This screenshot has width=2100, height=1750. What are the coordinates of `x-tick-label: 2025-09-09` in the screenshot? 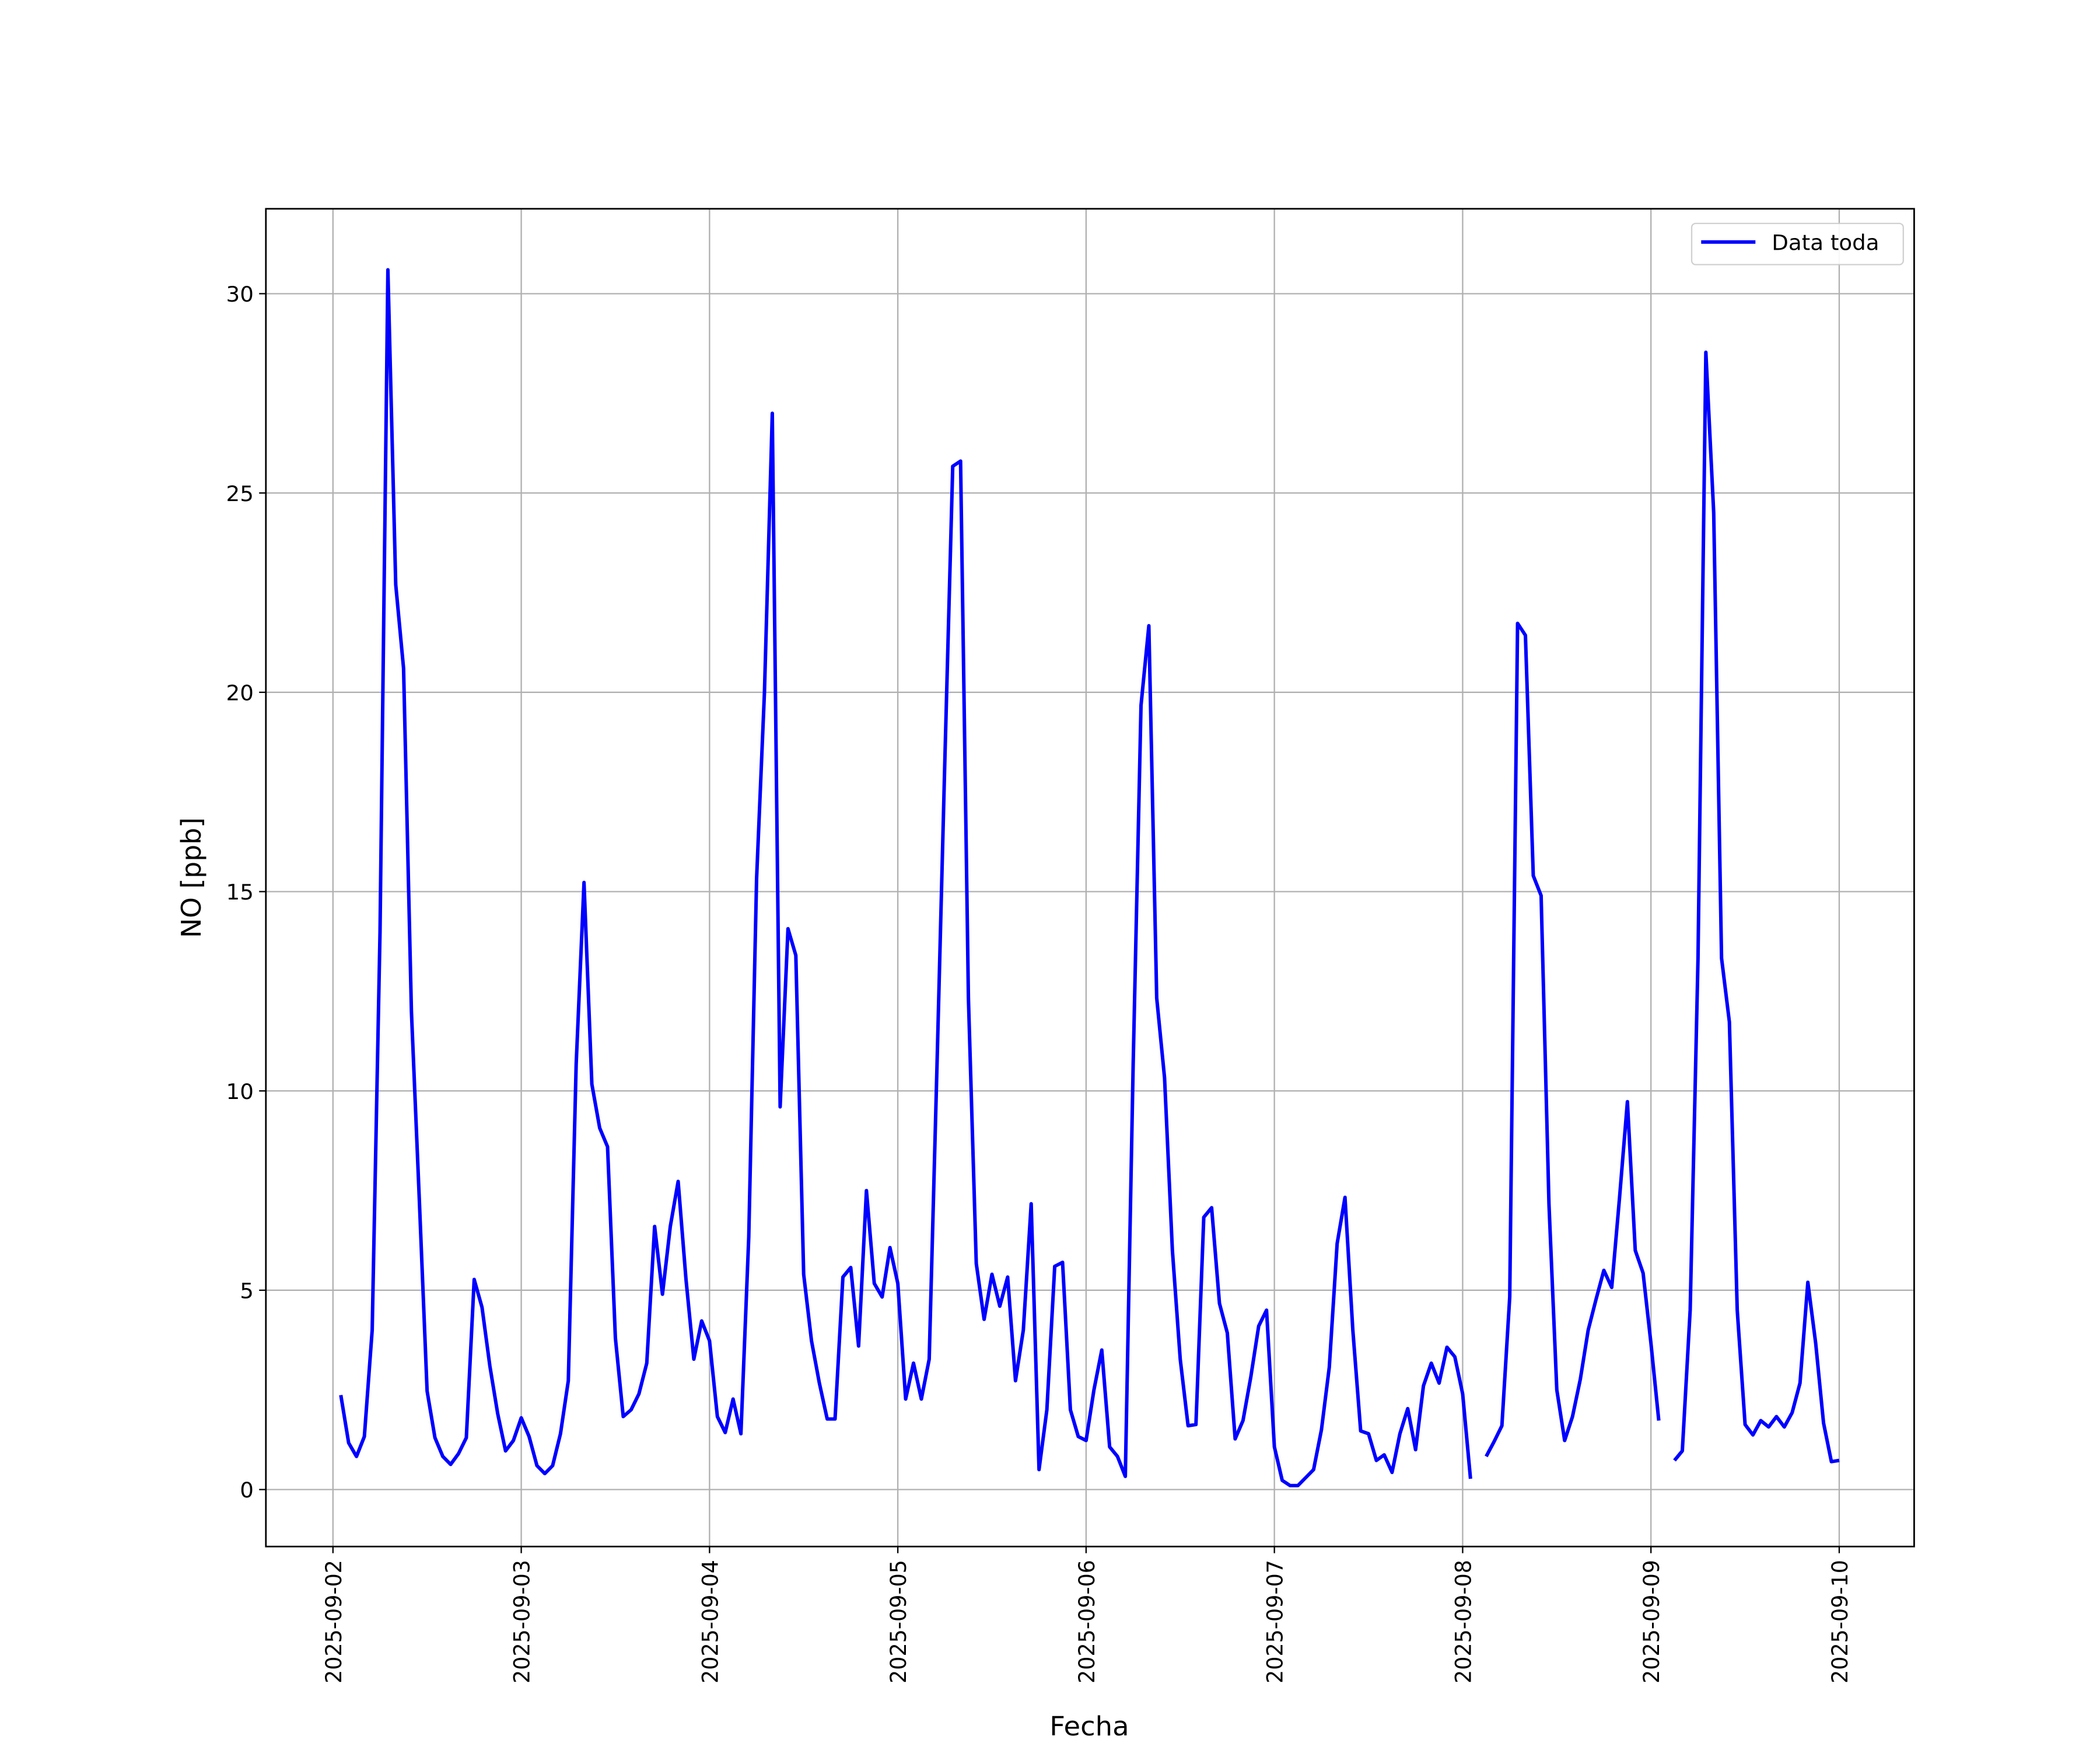 It's located at (1651, 1622).